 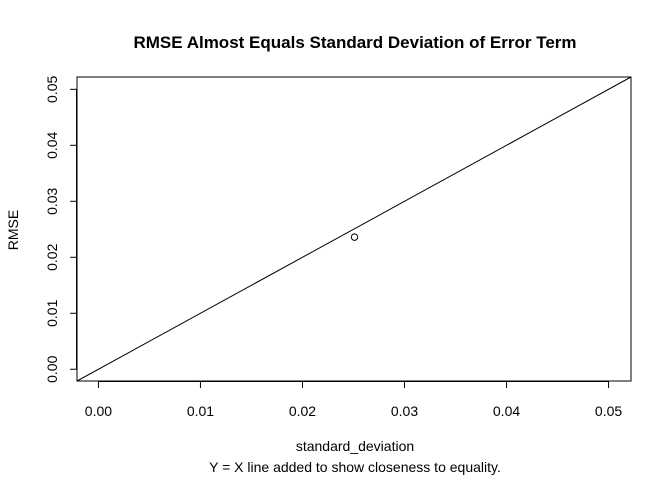 What do you see at coordinates (302, 411) in the screenshot?
I see `x-tick-label-2: 0.02` at bounding box center [302, 411].